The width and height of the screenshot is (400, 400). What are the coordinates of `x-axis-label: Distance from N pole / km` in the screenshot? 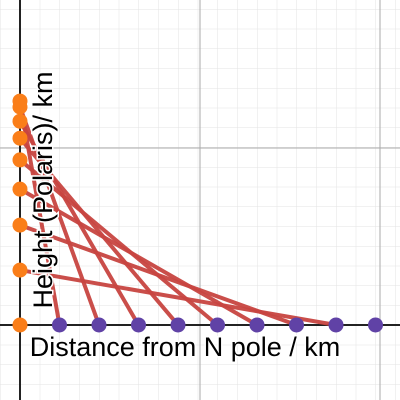 It's located at (185, 347).